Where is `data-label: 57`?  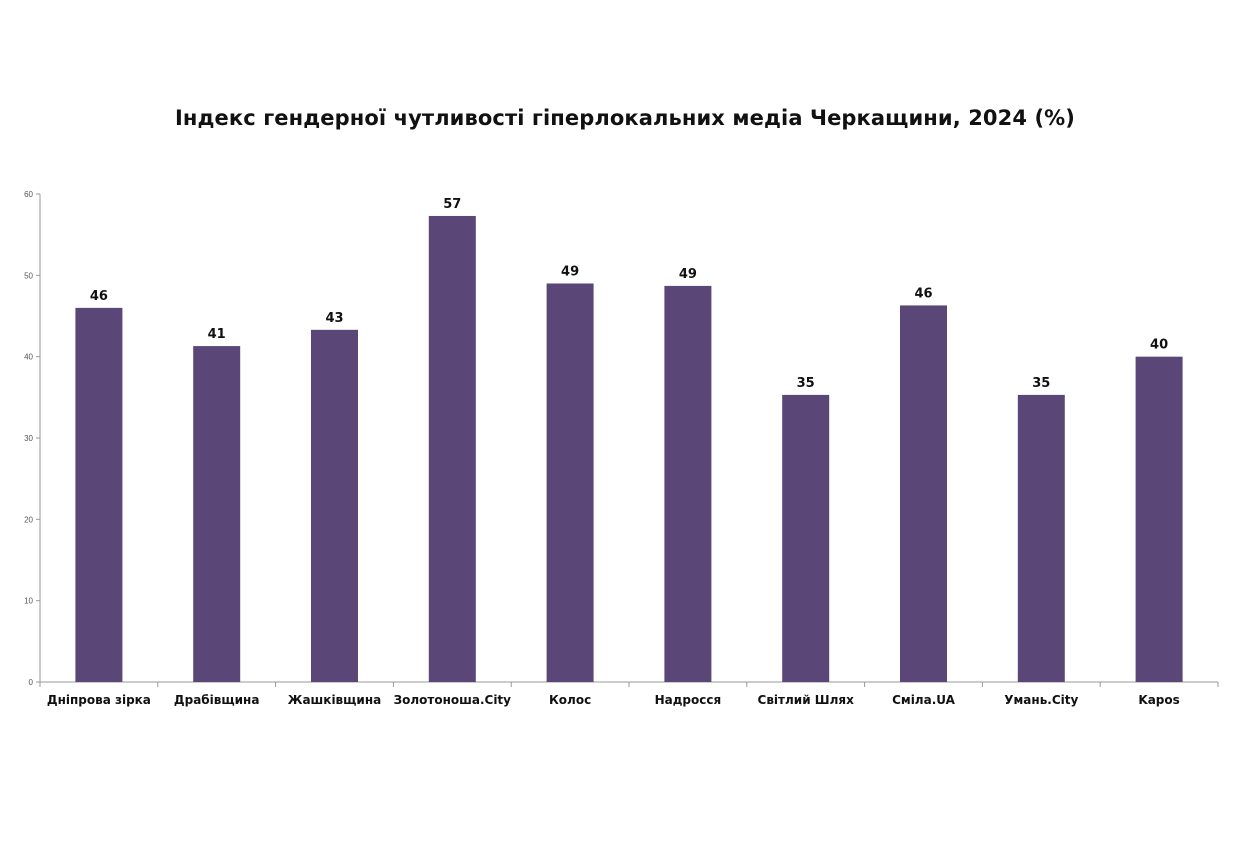
data-label: 57 is located at coordinates (452, 204).